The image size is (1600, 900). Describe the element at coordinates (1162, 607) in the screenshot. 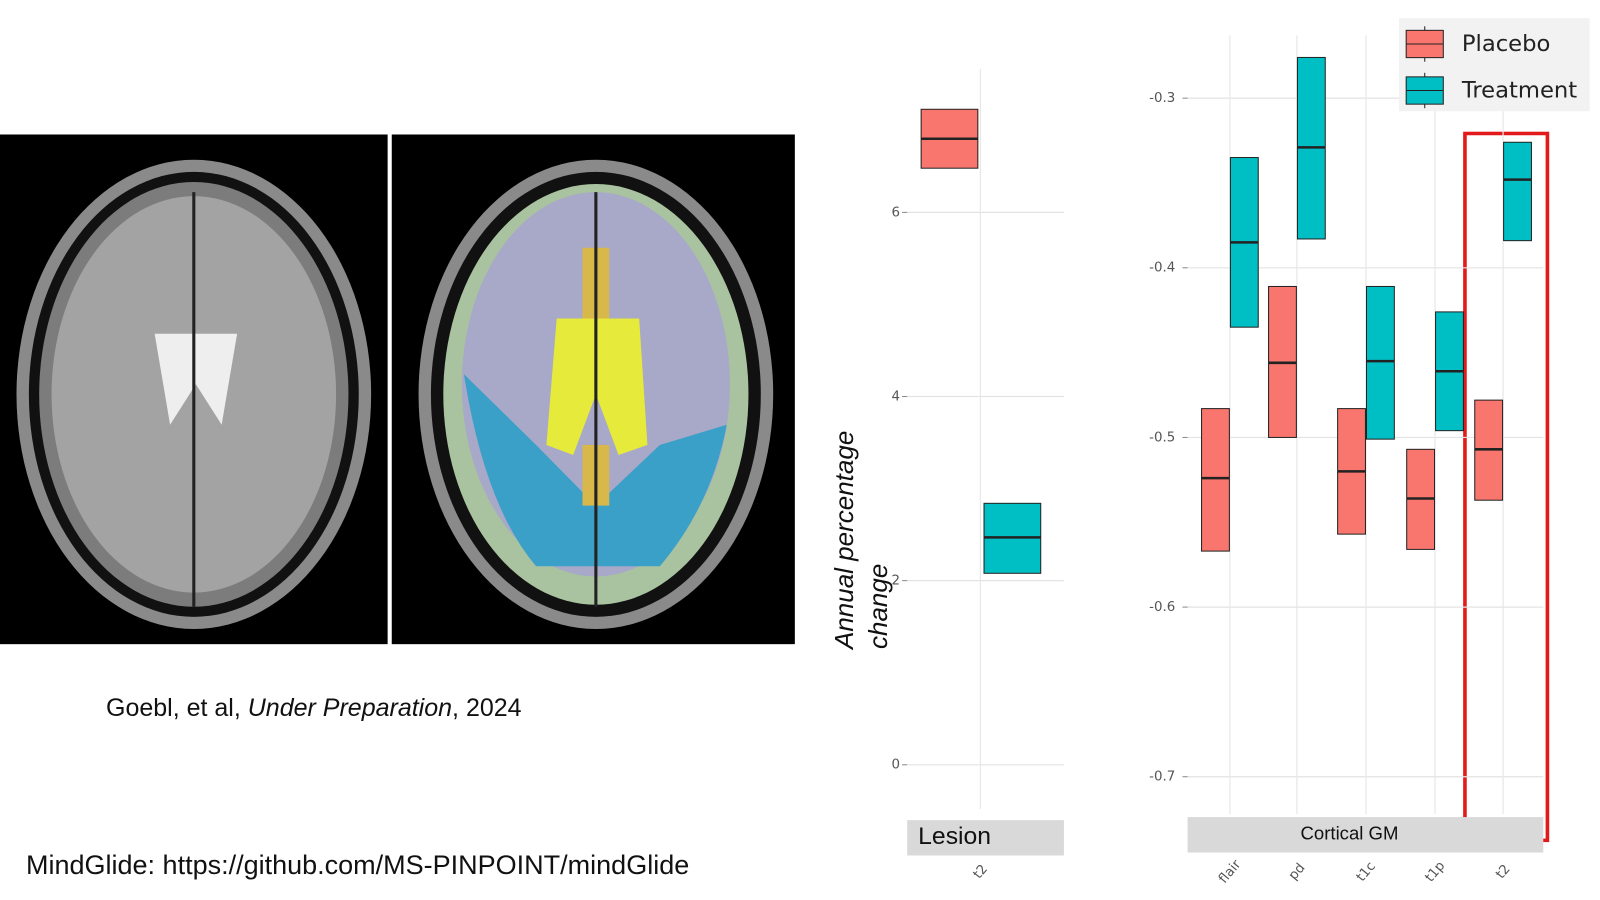

I see `y-tick-label: -0.6` at that location.